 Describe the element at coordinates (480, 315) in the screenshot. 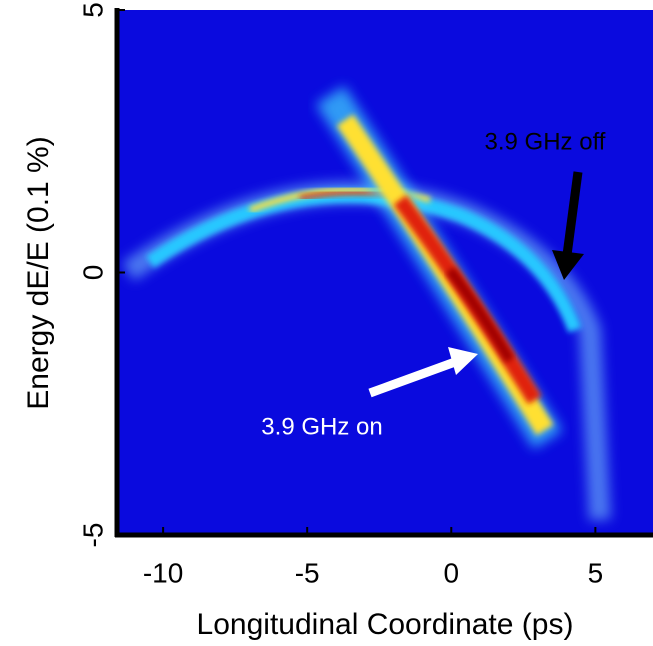

I see `streak-peak` at that location.